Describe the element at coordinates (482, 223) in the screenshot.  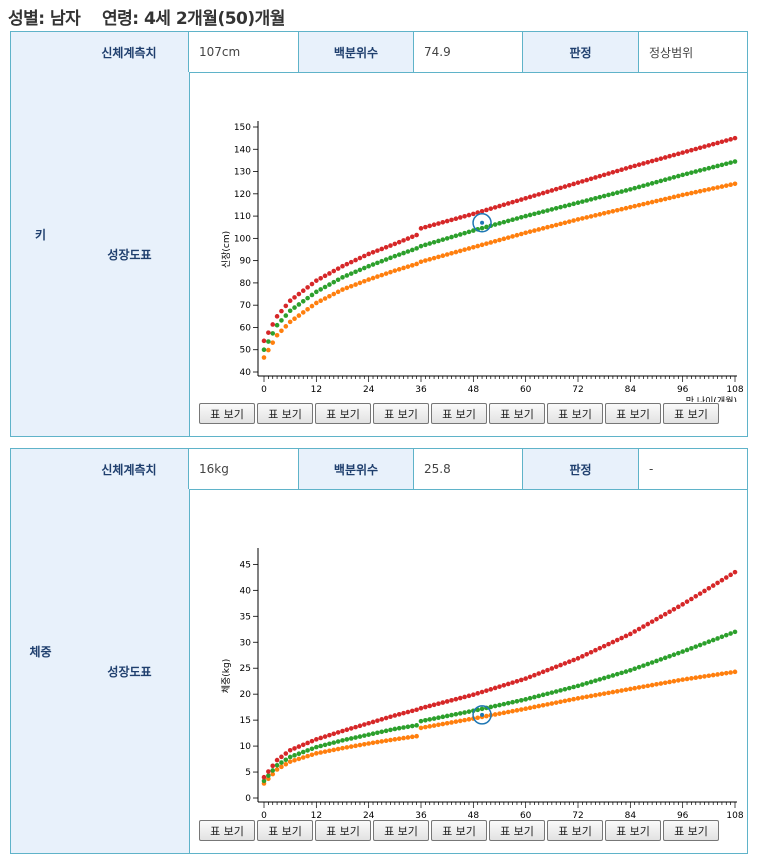
I see `input-point-ring` at that location.